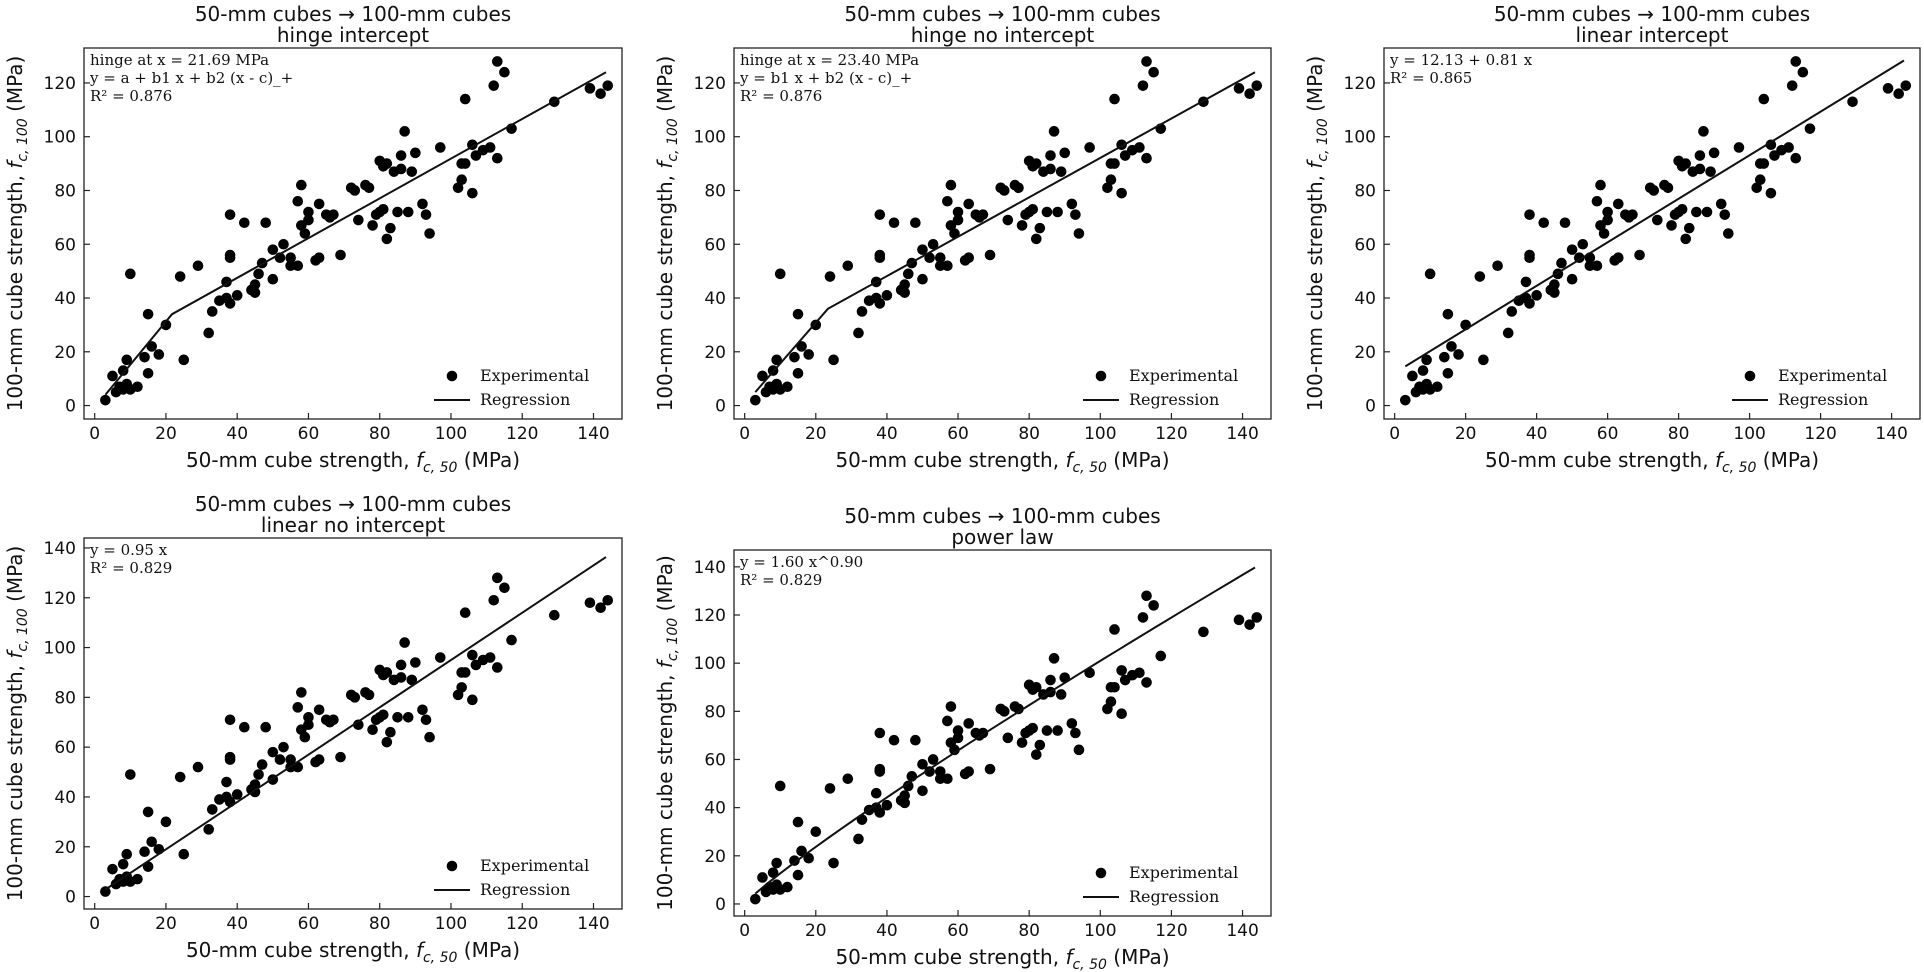  I want to click on chart-subtitle: hinge intercept, so click(353, 35).